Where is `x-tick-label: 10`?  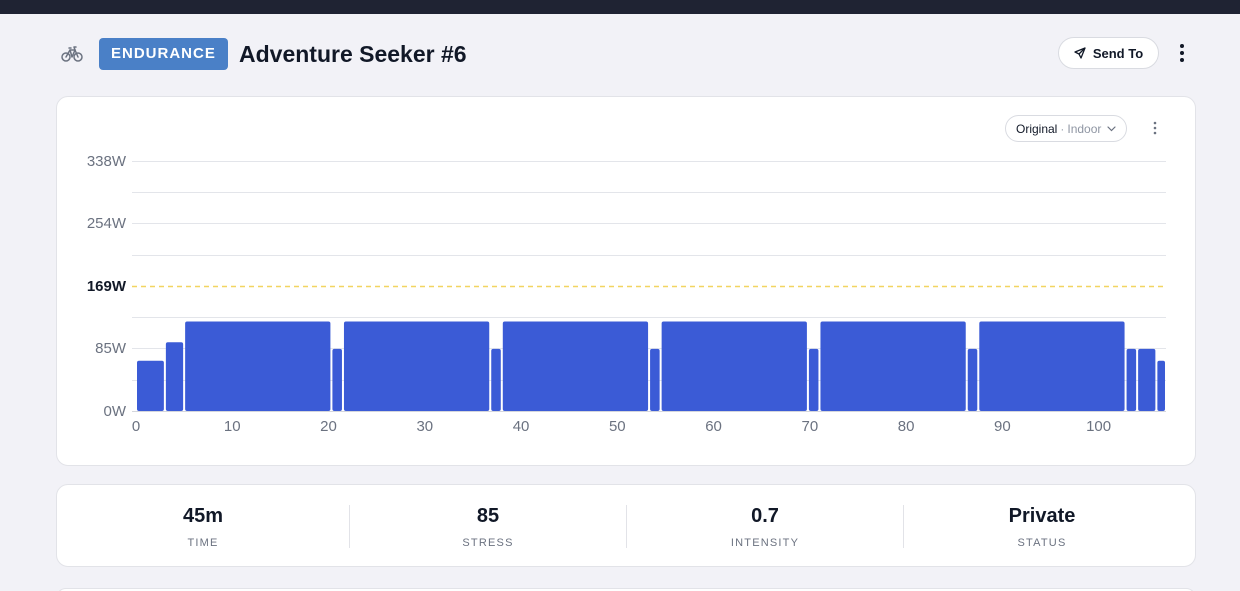
x-tick-label: 10 is located at coordinates (232, 426).